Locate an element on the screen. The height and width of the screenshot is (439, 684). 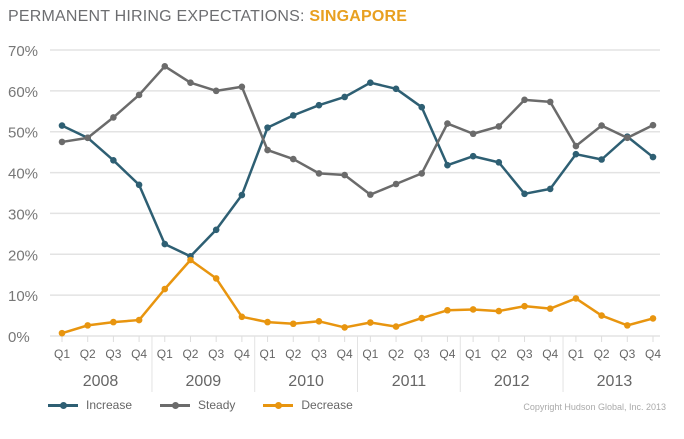
legend-item-steady: Steady is located at coordinates (197, 405).